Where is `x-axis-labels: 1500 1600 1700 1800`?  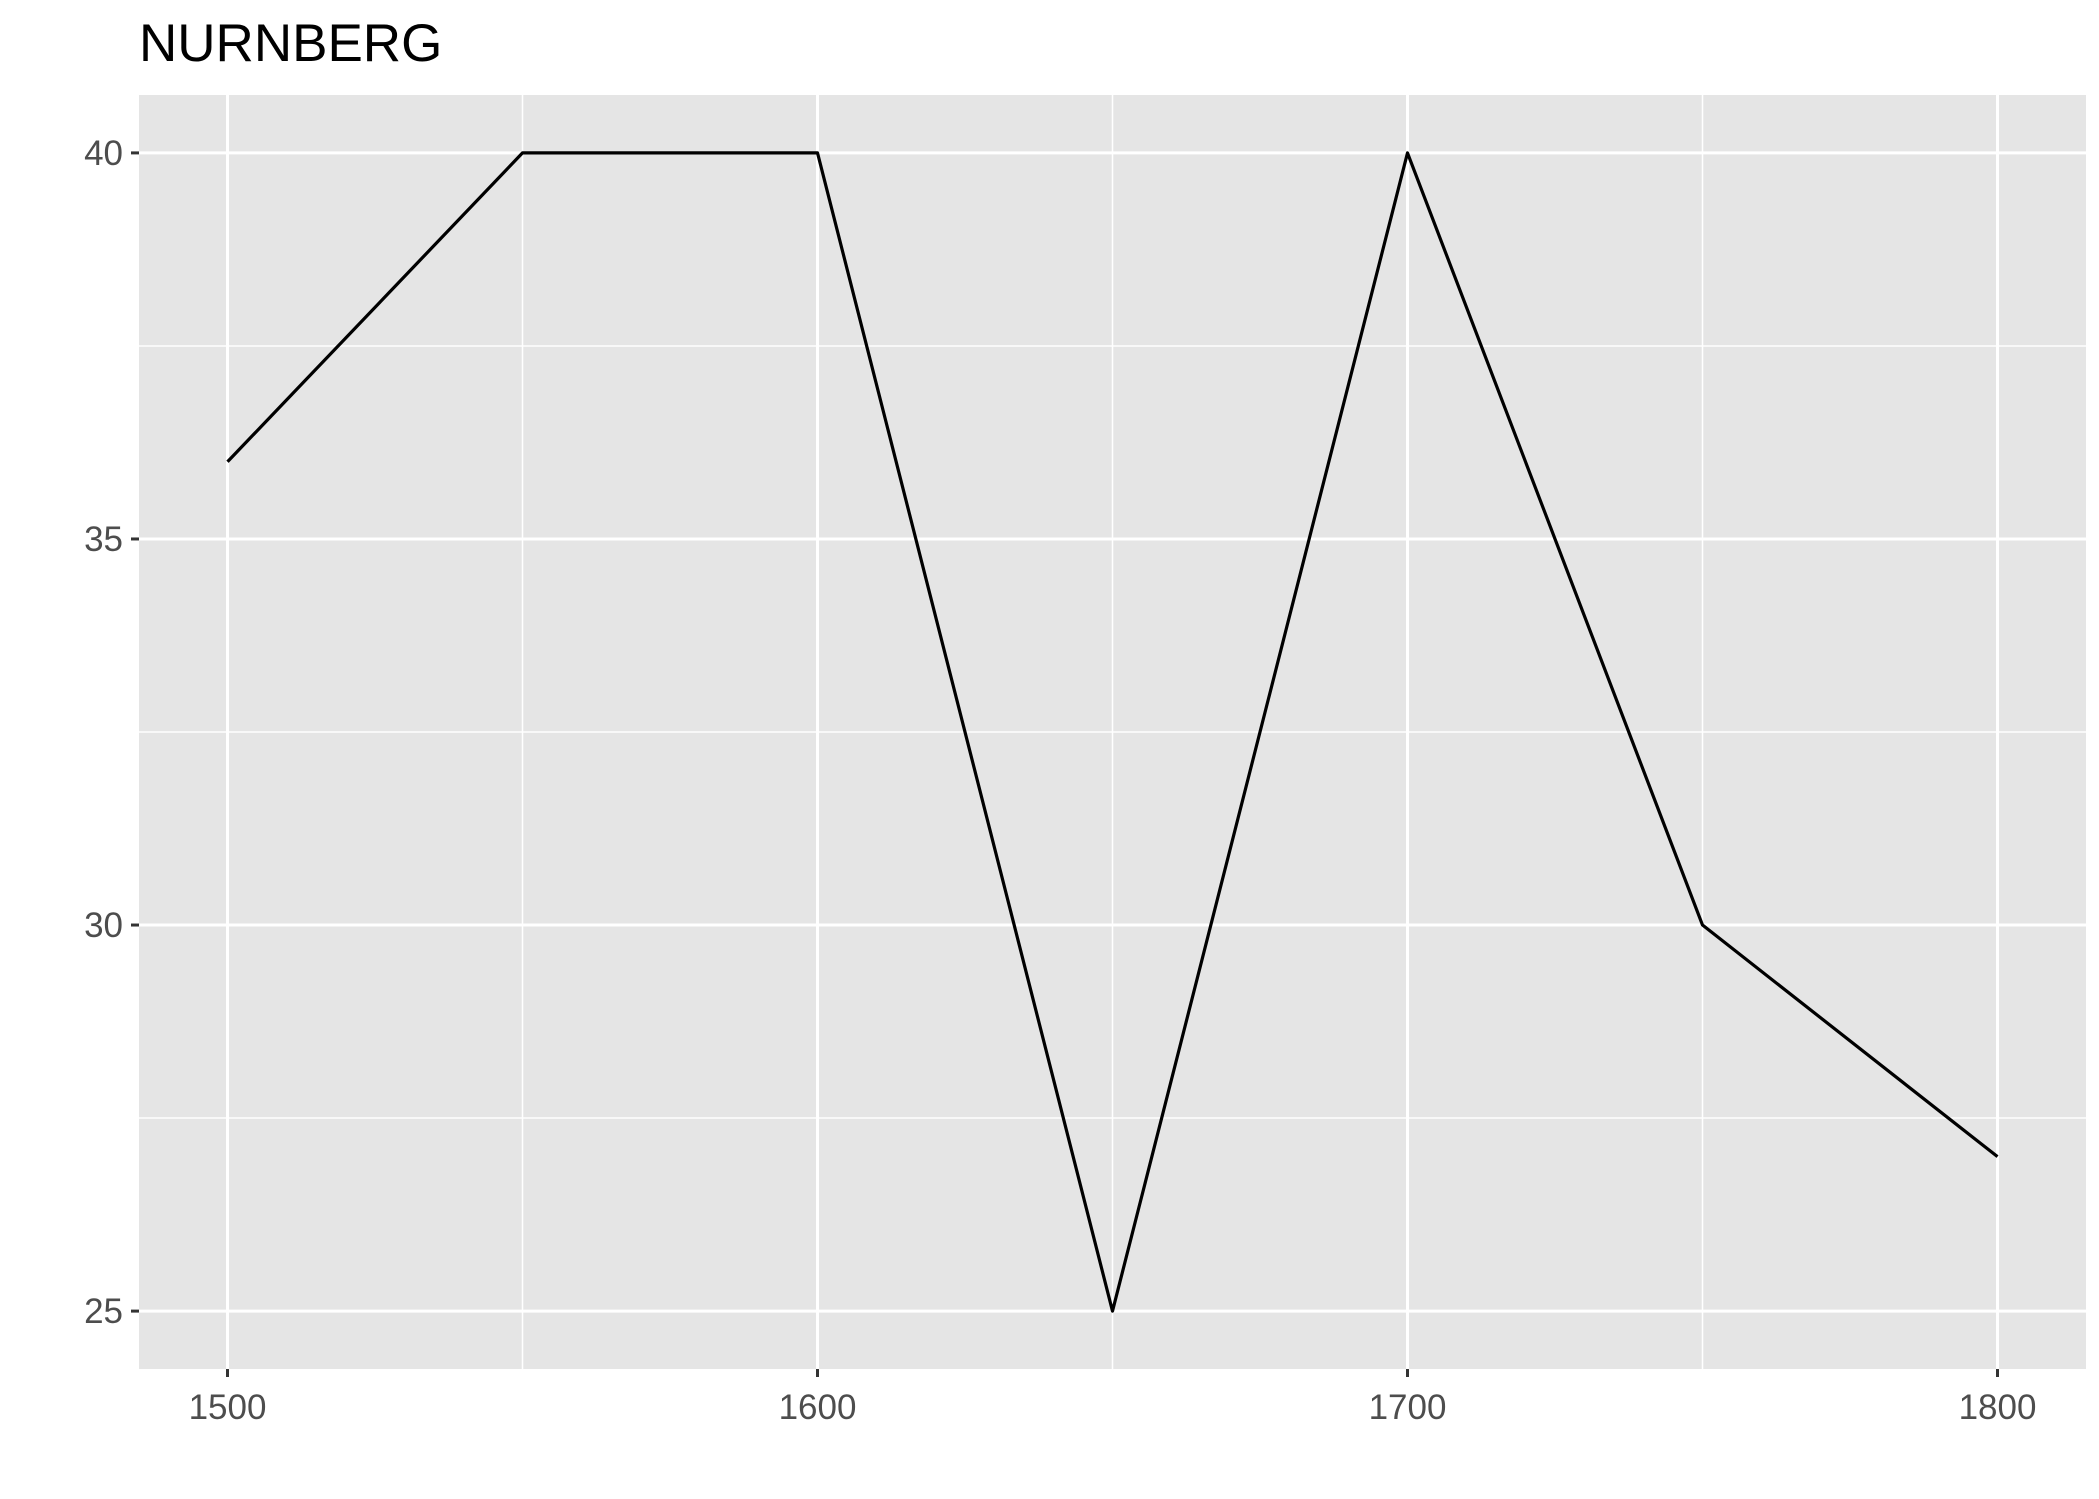
x-axis-labels: 1500 1600 1700 1800 is located at coordinates (1113, 1407).